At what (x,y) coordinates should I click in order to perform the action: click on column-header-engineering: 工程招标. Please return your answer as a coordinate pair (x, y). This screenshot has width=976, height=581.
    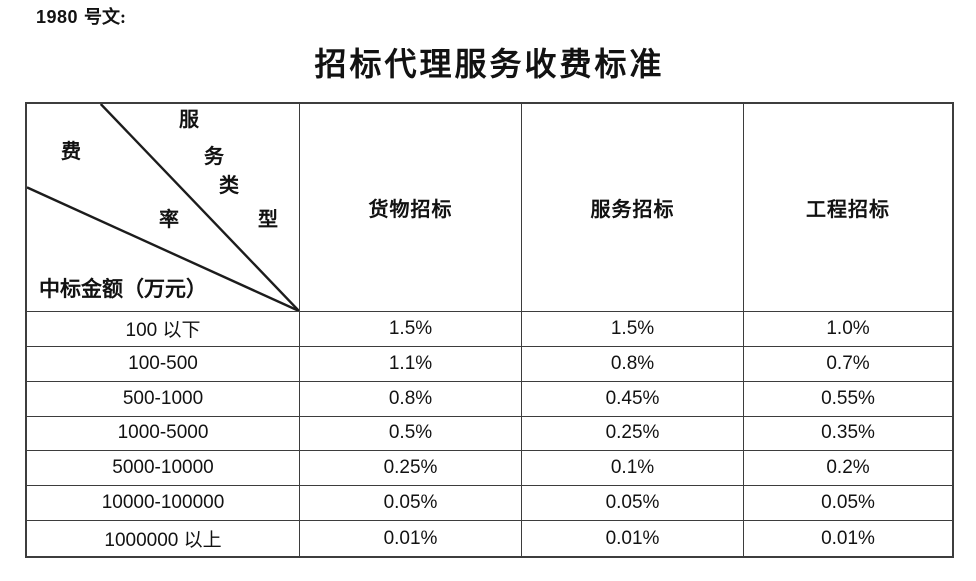
    Looking at the image, I should click on (848, 208).